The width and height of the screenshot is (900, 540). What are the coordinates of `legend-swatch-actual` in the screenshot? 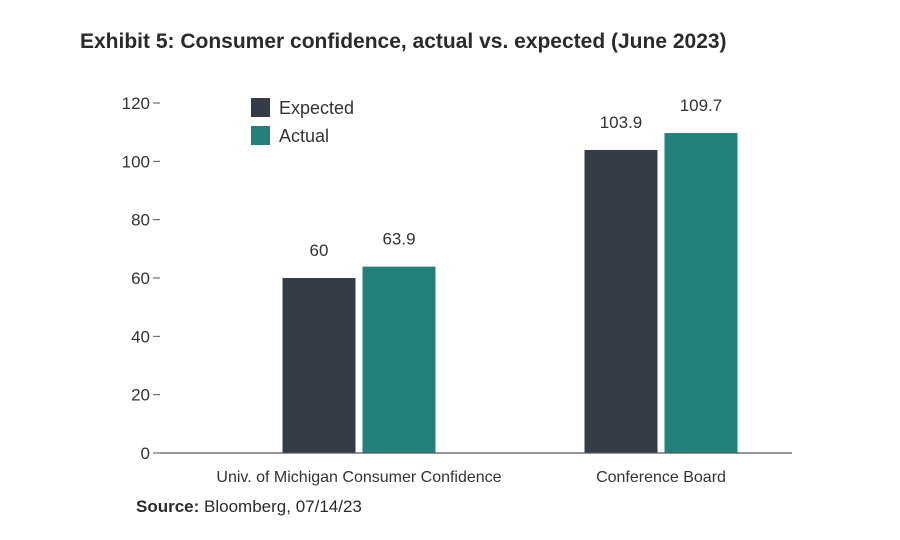 It's located at (260, 135).